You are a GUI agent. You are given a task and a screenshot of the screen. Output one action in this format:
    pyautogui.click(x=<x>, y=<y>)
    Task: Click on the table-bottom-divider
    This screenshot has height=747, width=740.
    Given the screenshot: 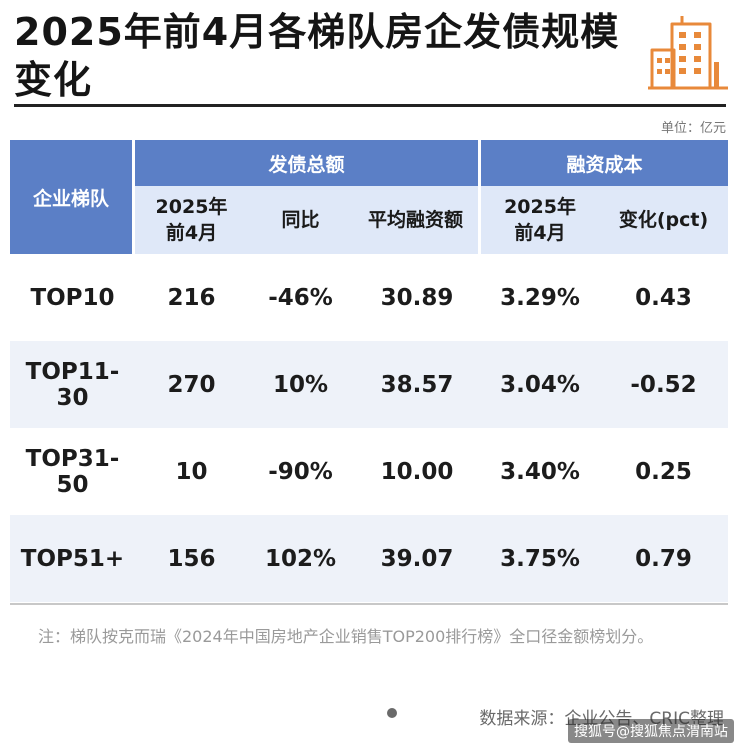 What is the action you would take?
    pyautogui.click(x=369, y=604)
    